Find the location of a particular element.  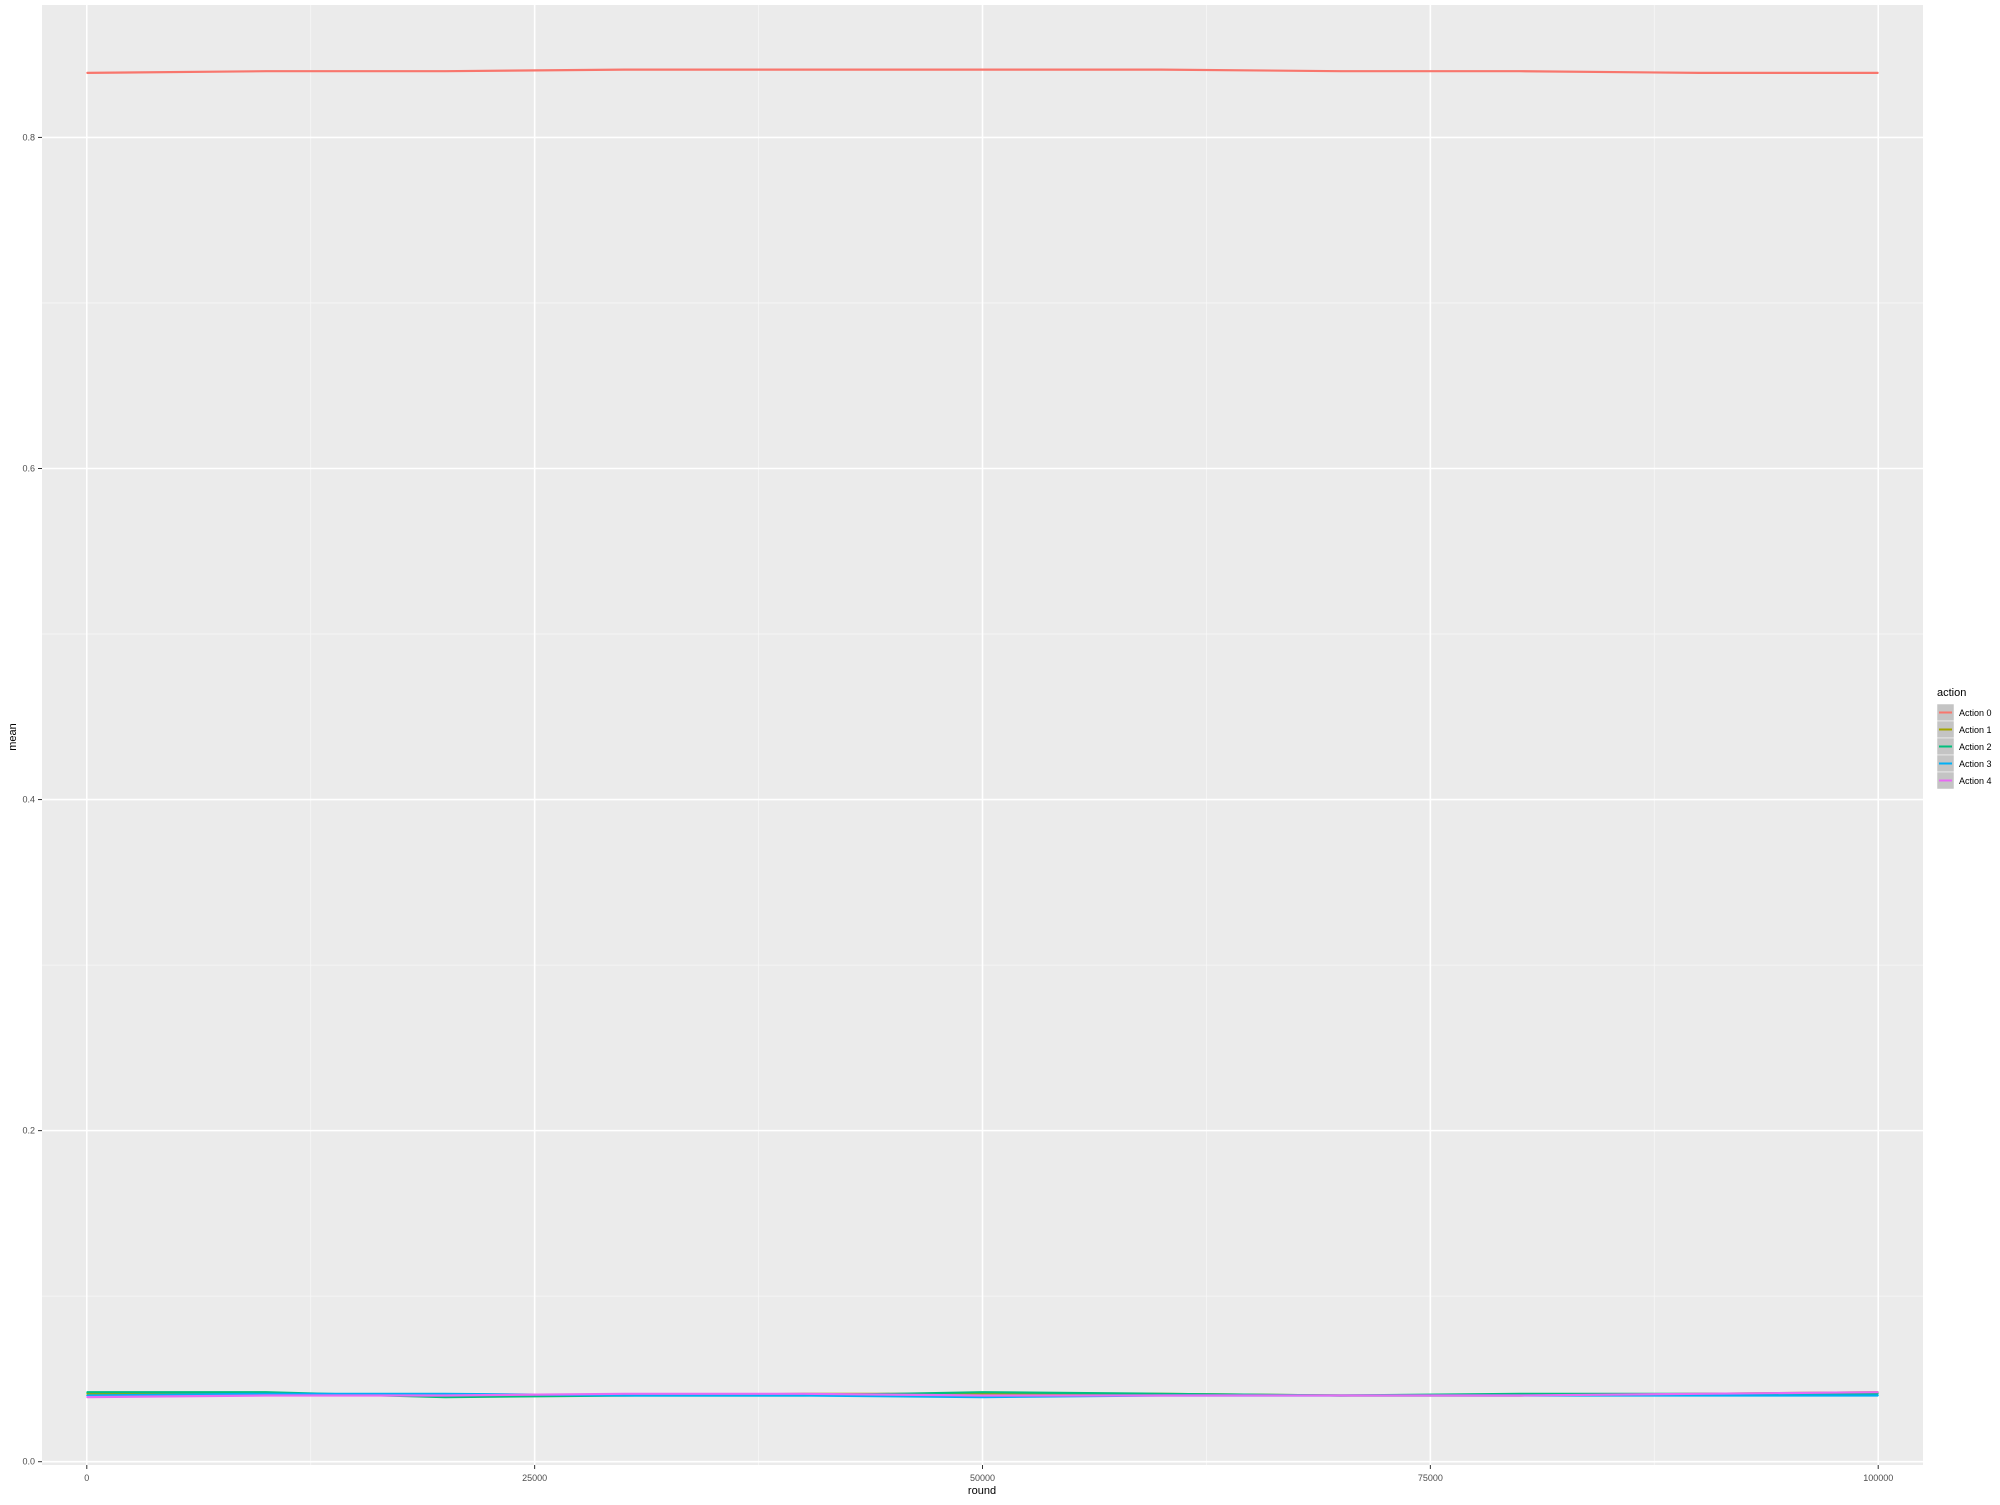

legend-label-4: Action 4 is located at coordinates (1975, 781).